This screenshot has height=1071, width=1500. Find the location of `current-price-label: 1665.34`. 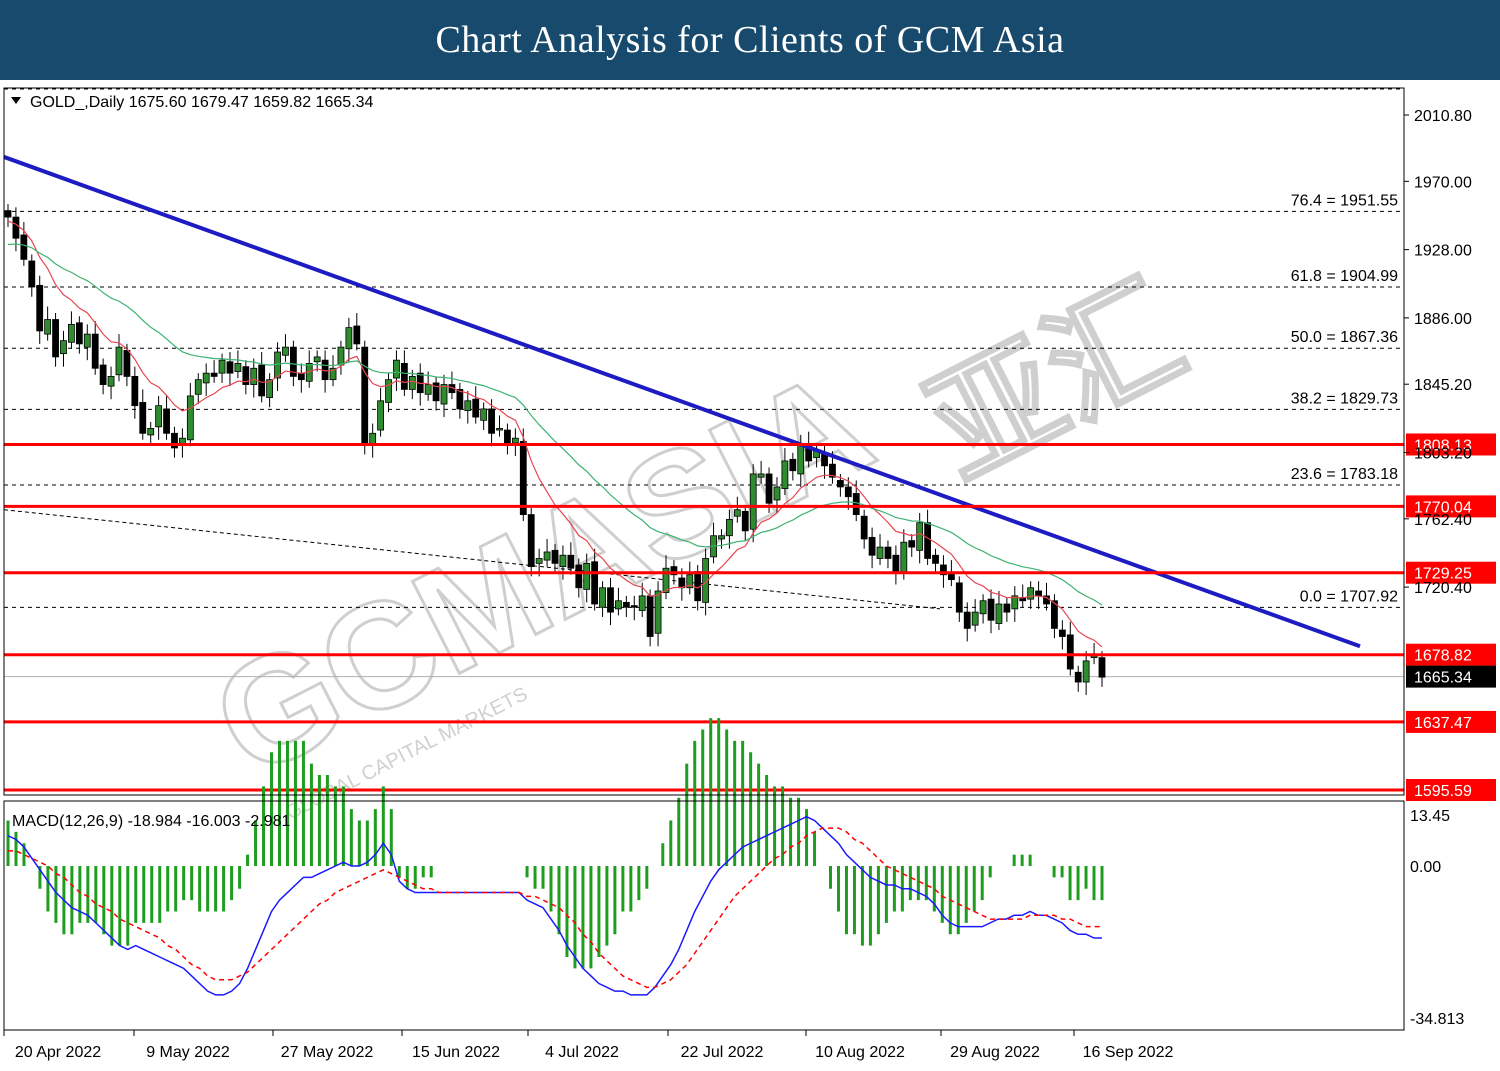

current-price-label: 1665.34 is located at coordinates (1443, 678).